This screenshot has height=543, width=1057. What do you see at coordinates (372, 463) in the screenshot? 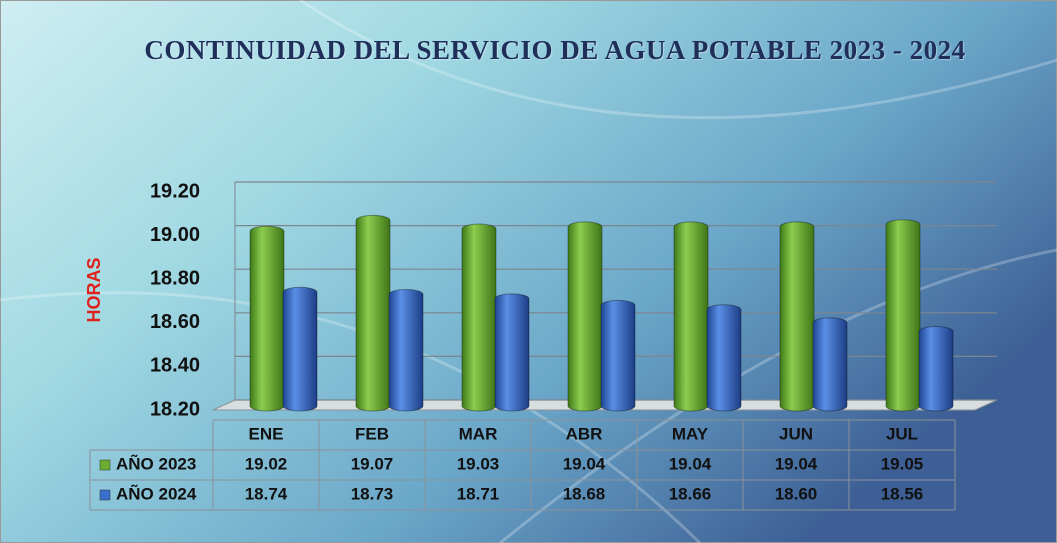
I see `data-label: 19.07` at bounding box center [372, 463].